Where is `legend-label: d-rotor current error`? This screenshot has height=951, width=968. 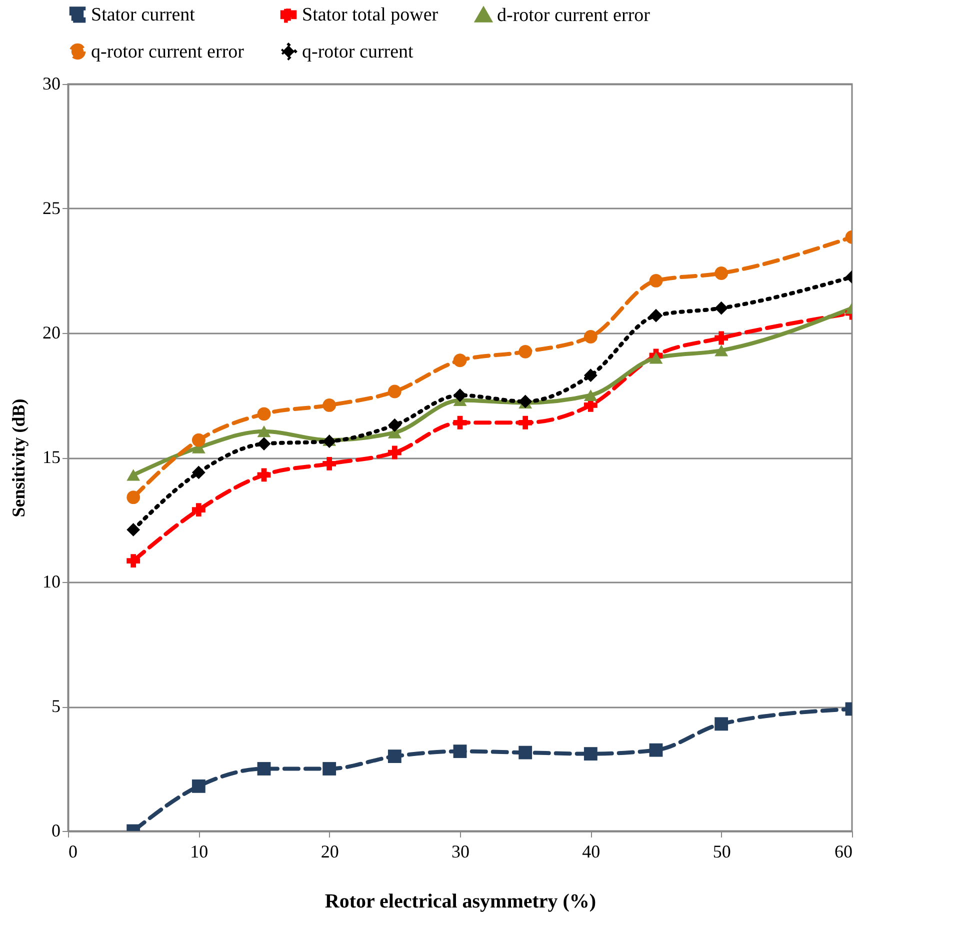
legend-label: d-rotor current error is located at coordinates (574, 15).